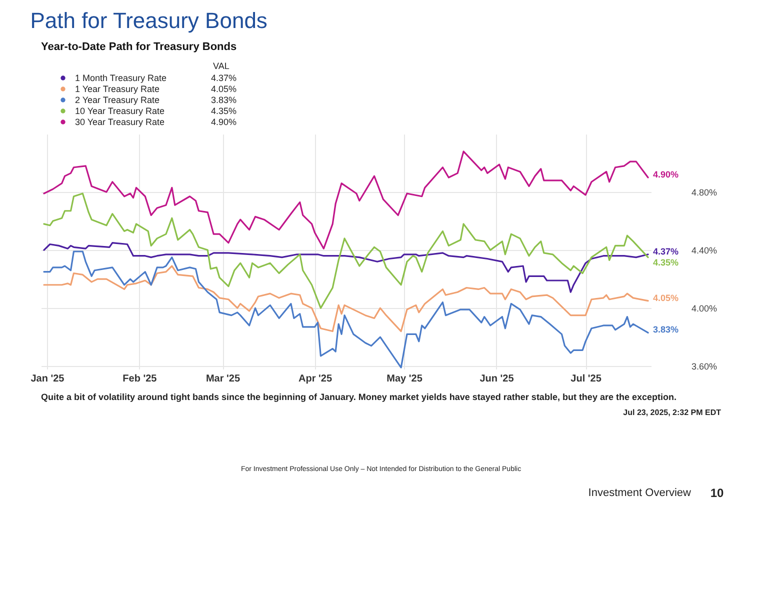  Describe the element at coordinates (666, 329) in the screenshot. I see `data-label: 3.83%` at that location.